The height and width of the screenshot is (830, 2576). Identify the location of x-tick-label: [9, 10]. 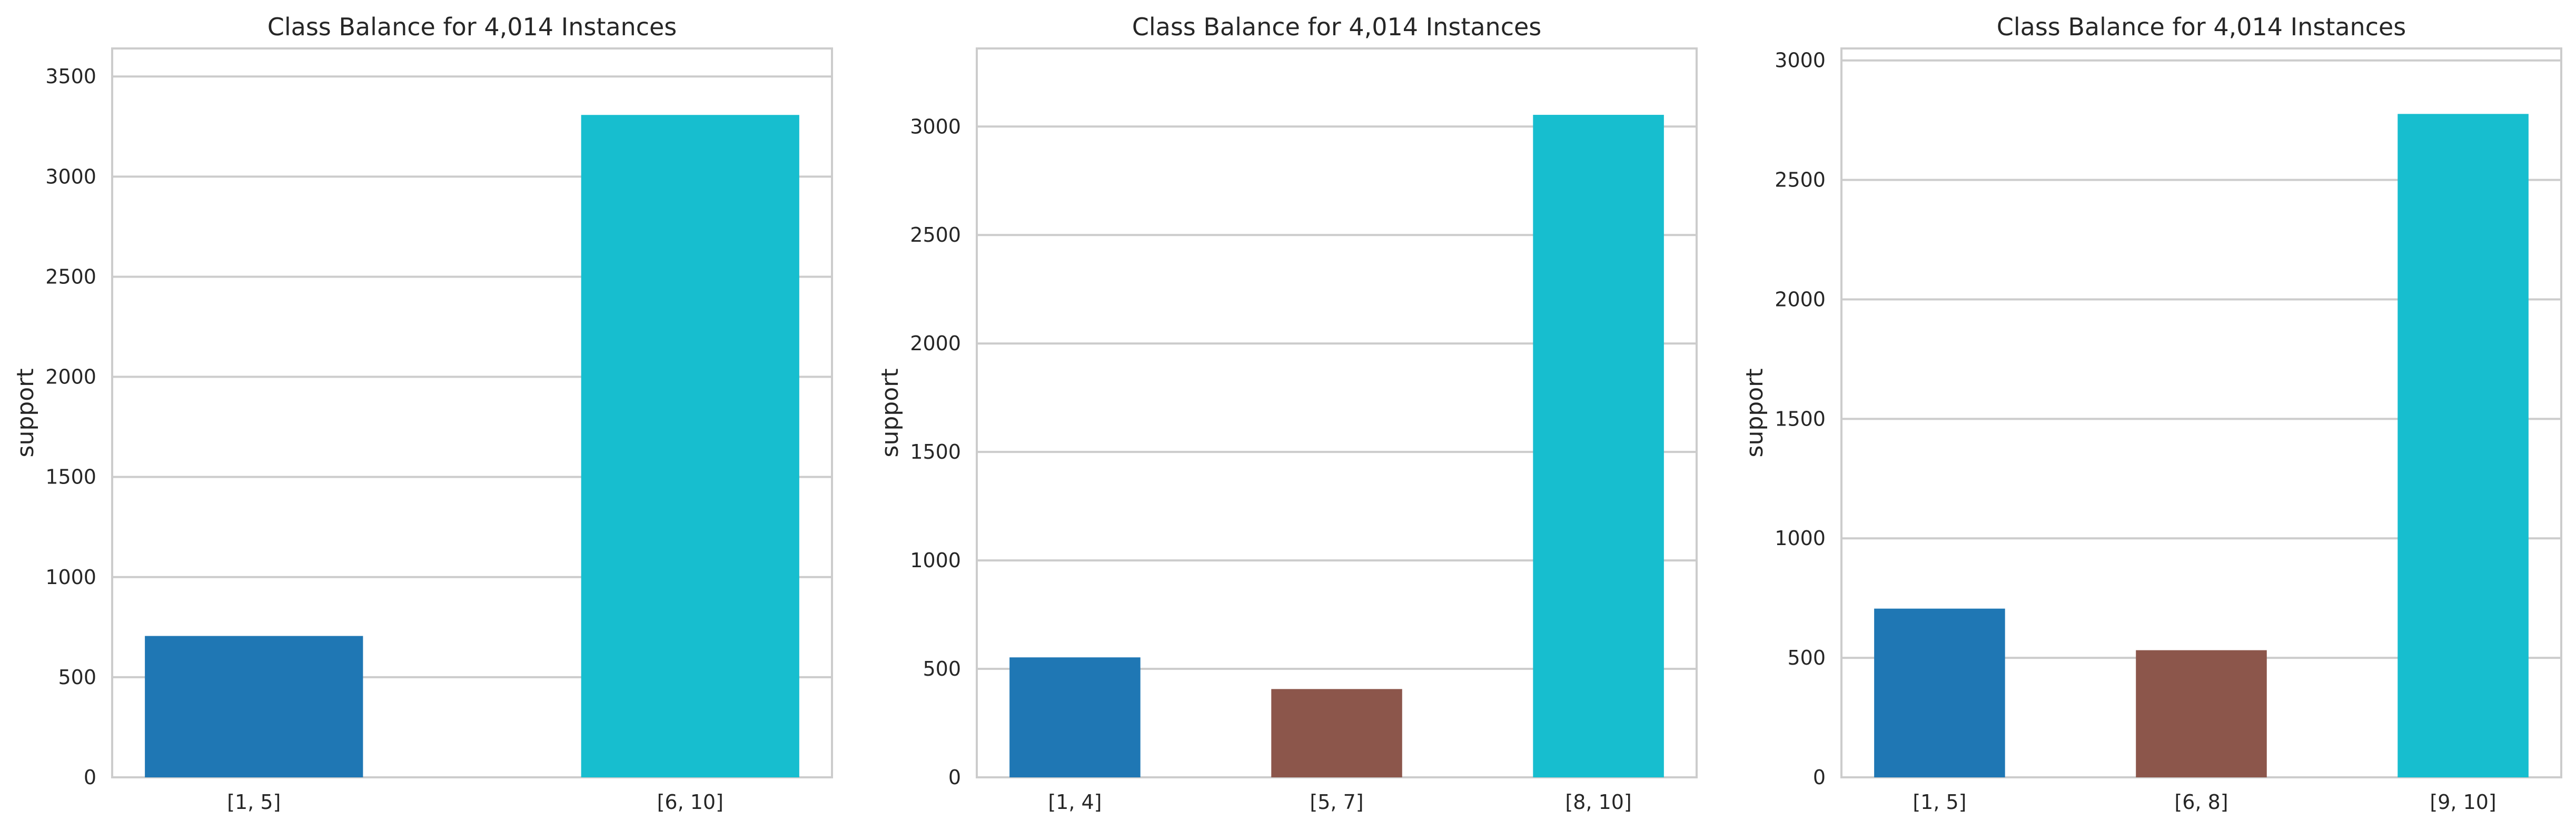
(2463, 802).